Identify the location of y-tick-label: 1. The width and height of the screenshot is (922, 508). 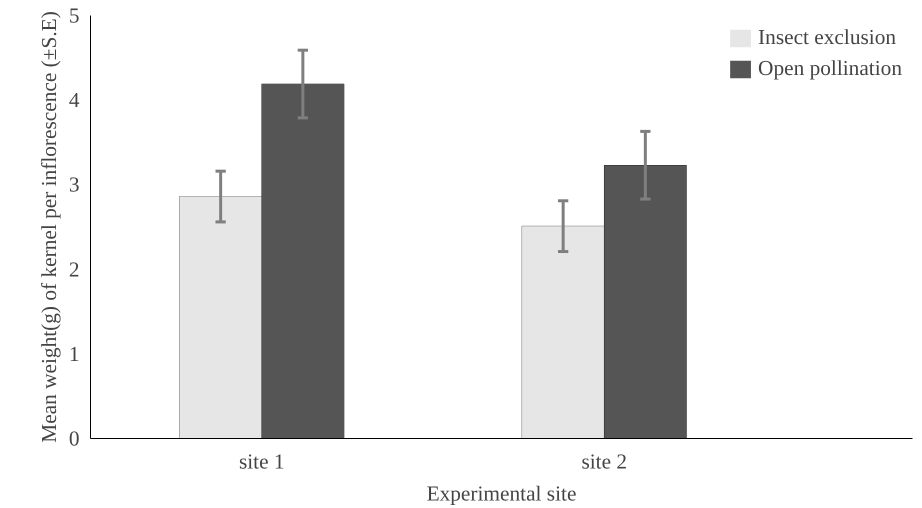
(74, 354).